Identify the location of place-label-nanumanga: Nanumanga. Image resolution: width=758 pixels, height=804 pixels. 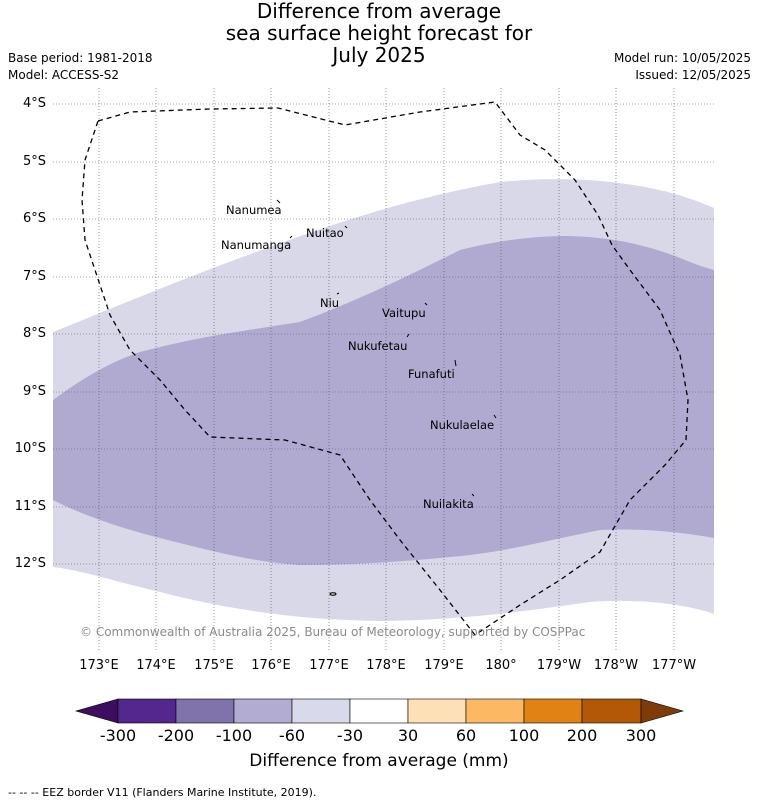
(256, 245).